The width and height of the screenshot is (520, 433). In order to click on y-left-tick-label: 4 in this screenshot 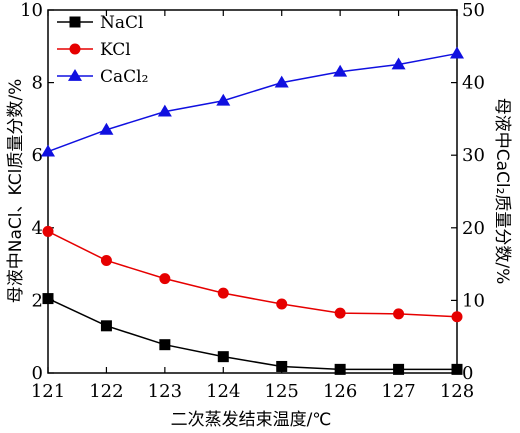, I will do `click(37, 228)`.